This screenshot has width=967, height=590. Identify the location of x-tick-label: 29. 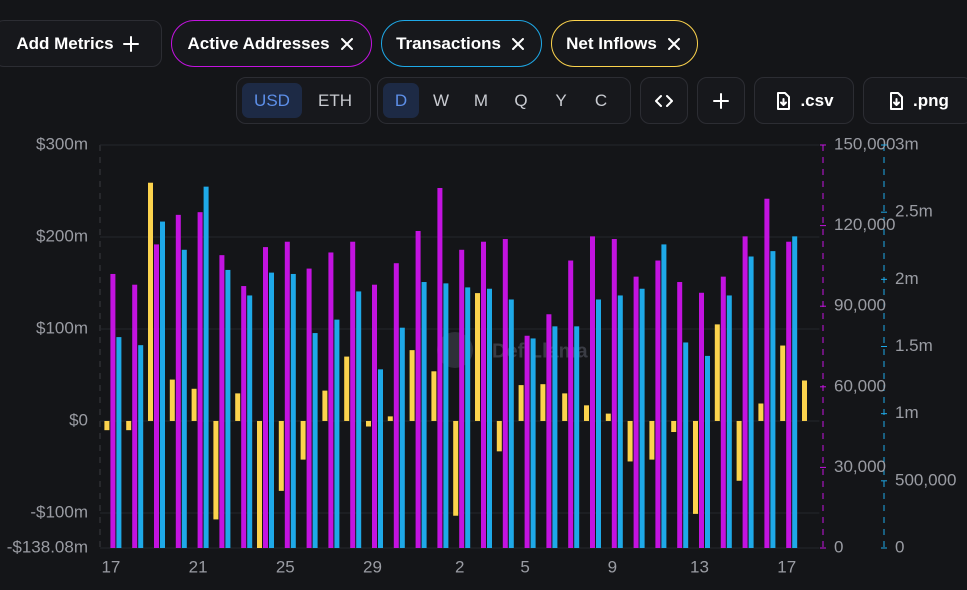
(372, 566).